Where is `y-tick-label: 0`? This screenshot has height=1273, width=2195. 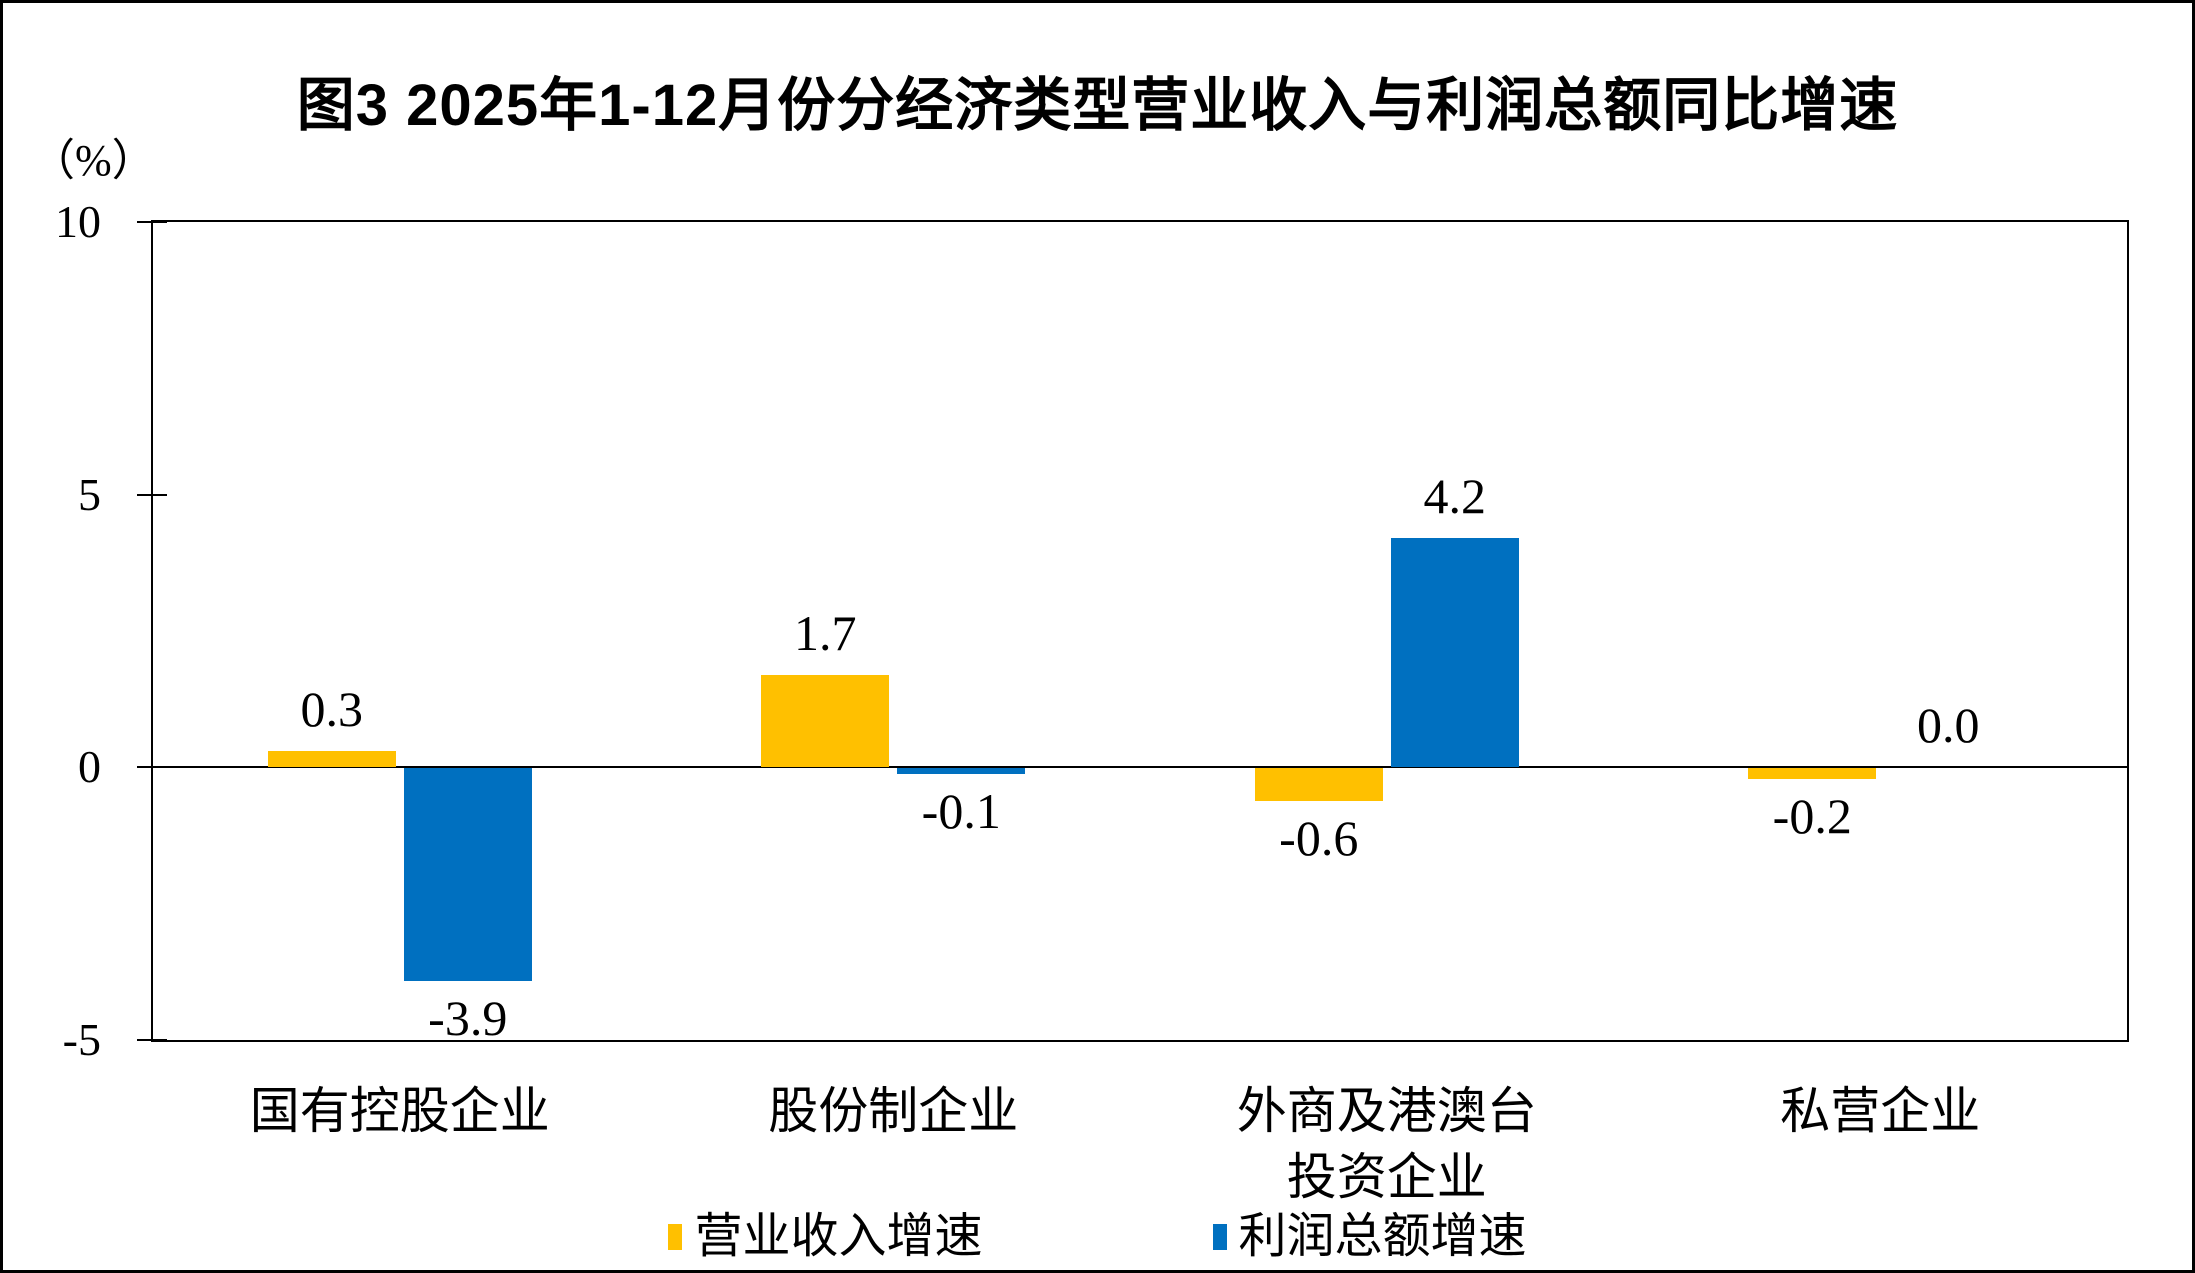
y-tick-label: 0 is located at coordinates (89, 767).